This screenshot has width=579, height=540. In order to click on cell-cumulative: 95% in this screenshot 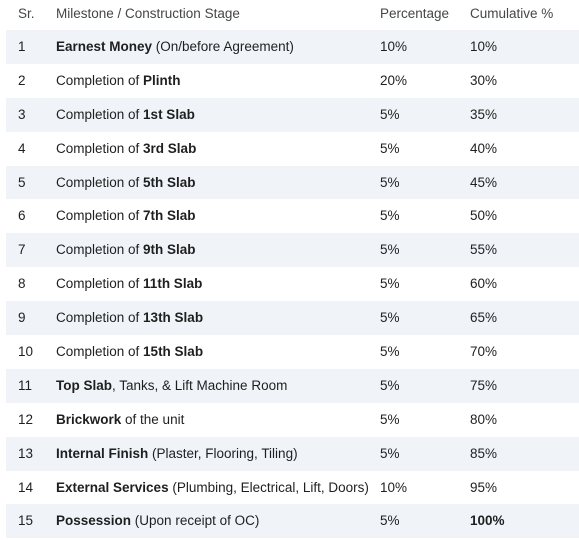, I will do `click(484, 487)`.